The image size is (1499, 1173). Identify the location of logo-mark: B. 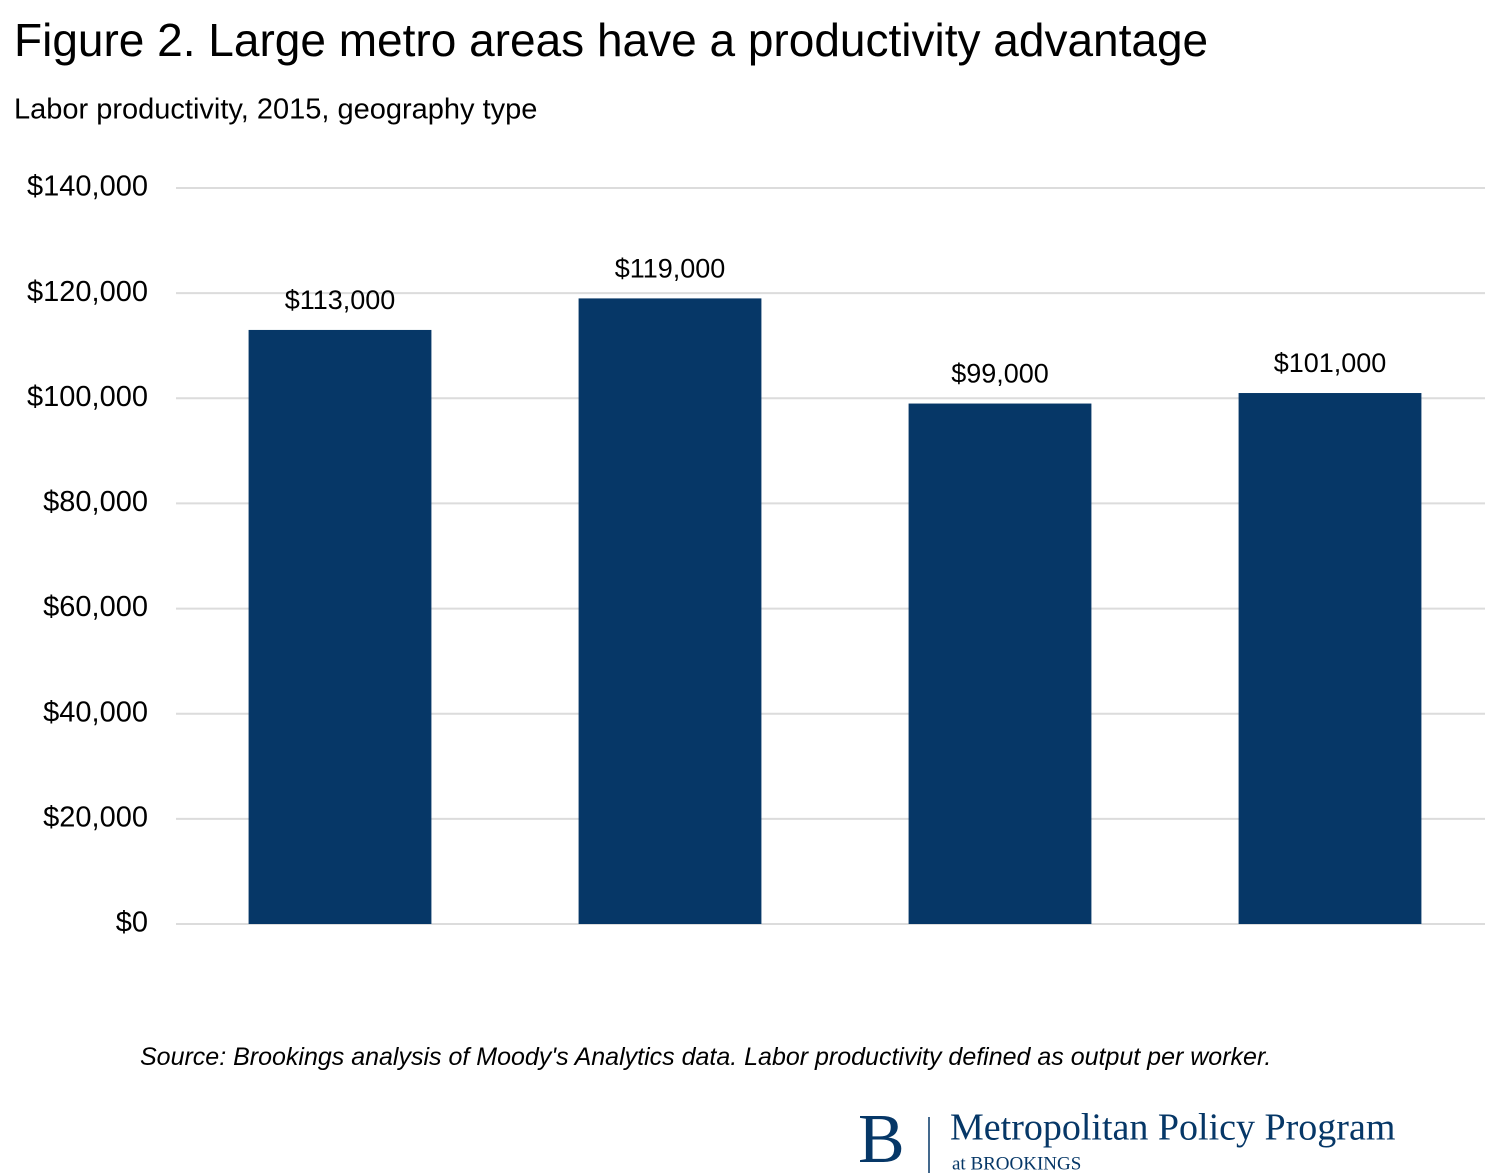
(881, 1137).